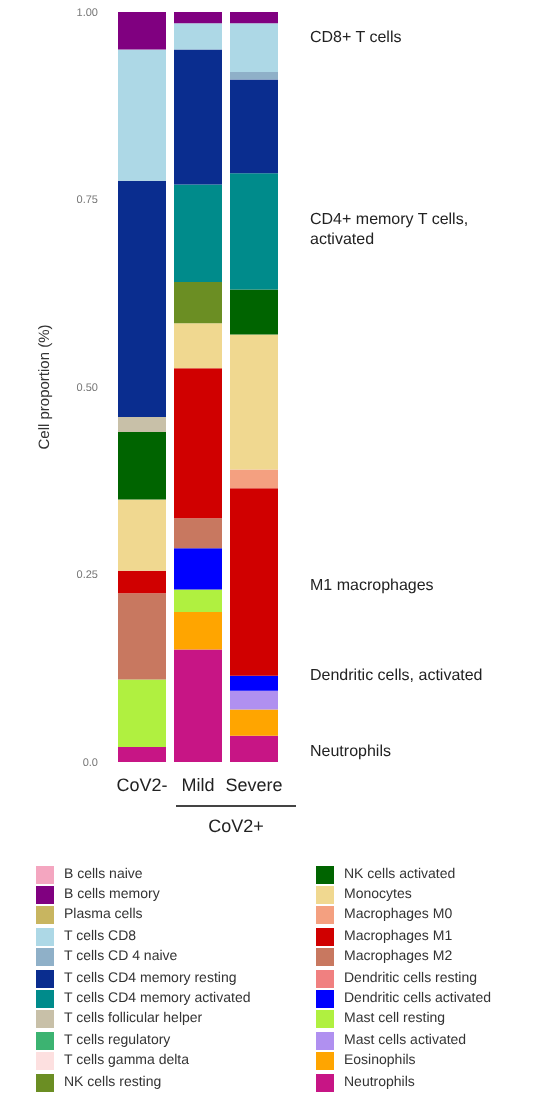  What do you see at coordinates (357, 38) in the screenshot?
I see `text: CD8+ T cells` at bounding box center [357, 38].